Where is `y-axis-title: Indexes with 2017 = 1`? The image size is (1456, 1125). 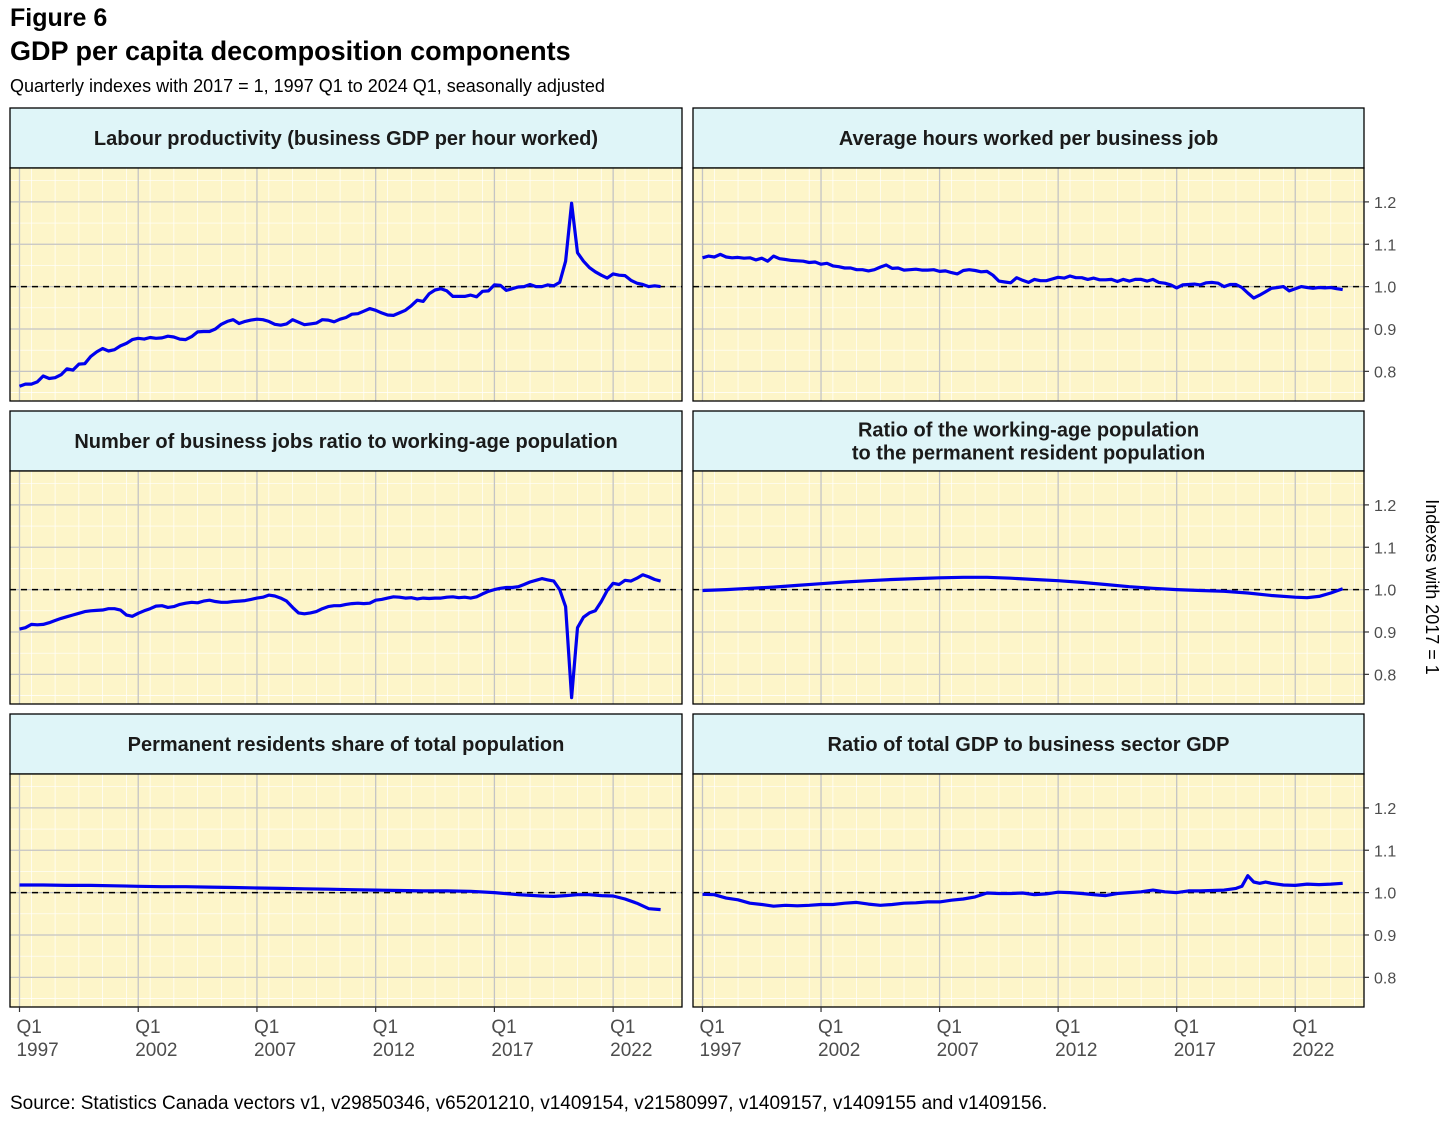
y-axis-title: Indexes with 2017 = 1 is located at coordinates (1432, 587).